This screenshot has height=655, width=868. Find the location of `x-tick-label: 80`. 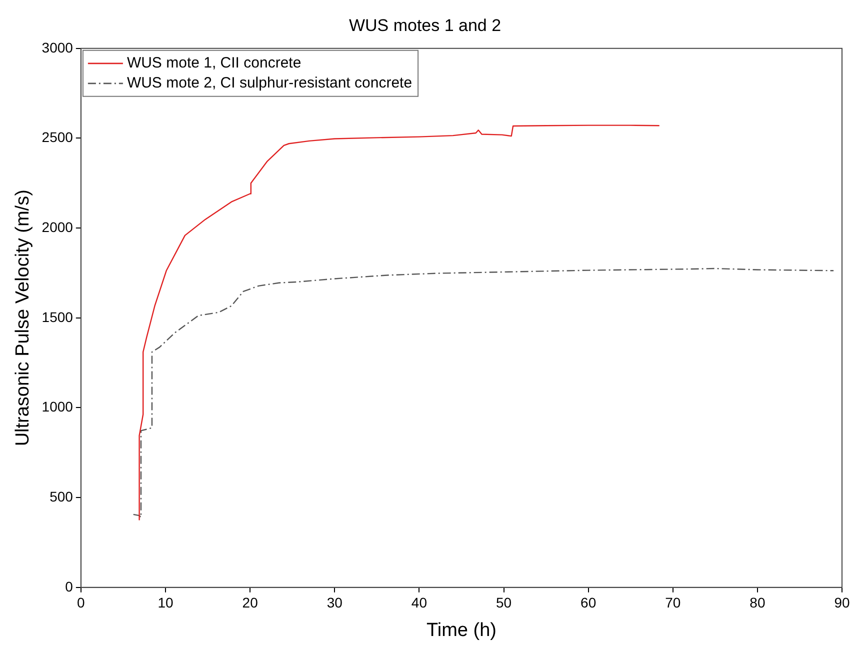

x-tick-label: 80 is located at coordinates (758, 602).